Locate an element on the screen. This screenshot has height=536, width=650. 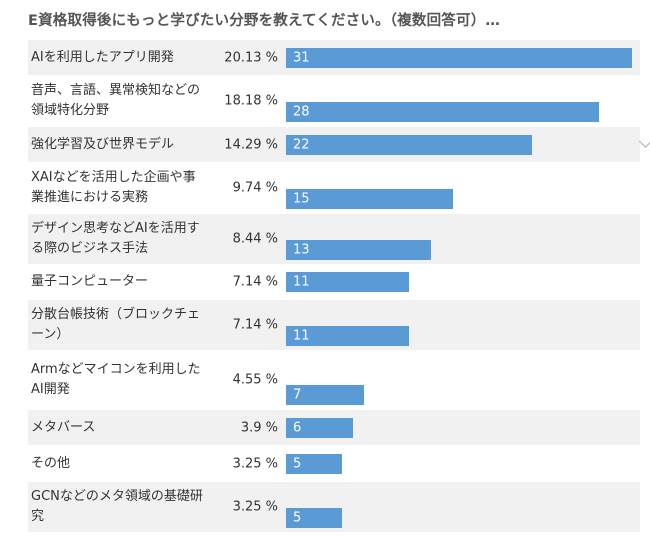
bar-value-label: 7 is located at coordinates (297, 395).